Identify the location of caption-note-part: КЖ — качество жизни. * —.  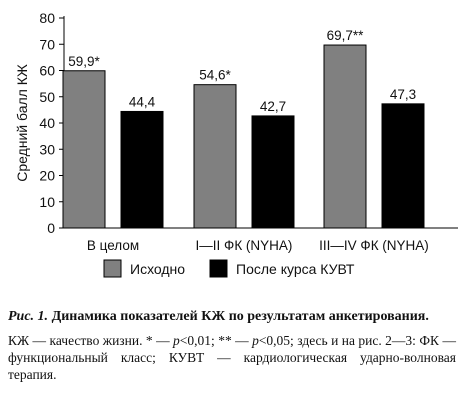
(91, 340).